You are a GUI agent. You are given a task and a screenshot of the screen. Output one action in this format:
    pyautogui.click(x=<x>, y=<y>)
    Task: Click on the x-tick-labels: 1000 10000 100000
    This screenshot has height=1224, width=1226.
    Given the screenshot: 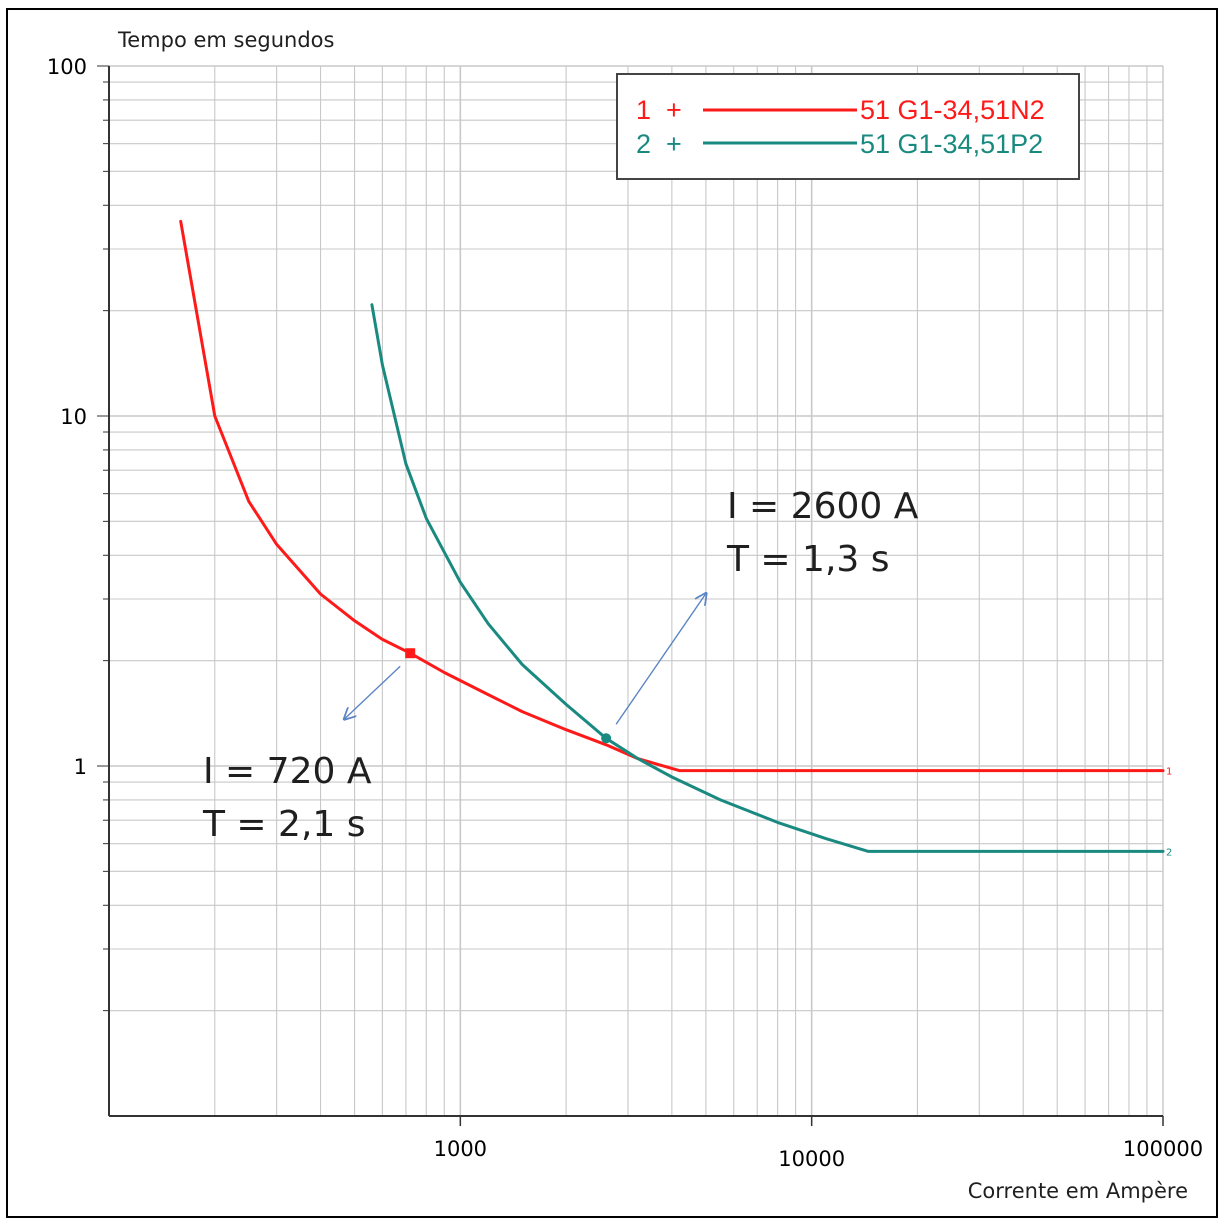 What is the action you would take?
    pyautogui.click(x=818, y=1154)
    